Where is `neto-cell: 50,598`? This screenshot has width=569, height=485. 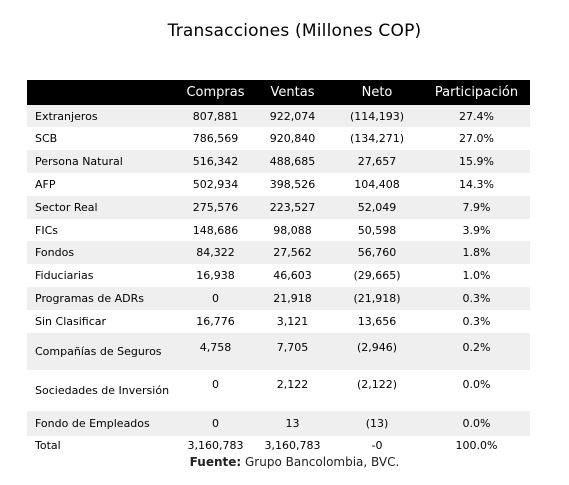 neto-cell: 50,598 is located at coordinates (377, 230).